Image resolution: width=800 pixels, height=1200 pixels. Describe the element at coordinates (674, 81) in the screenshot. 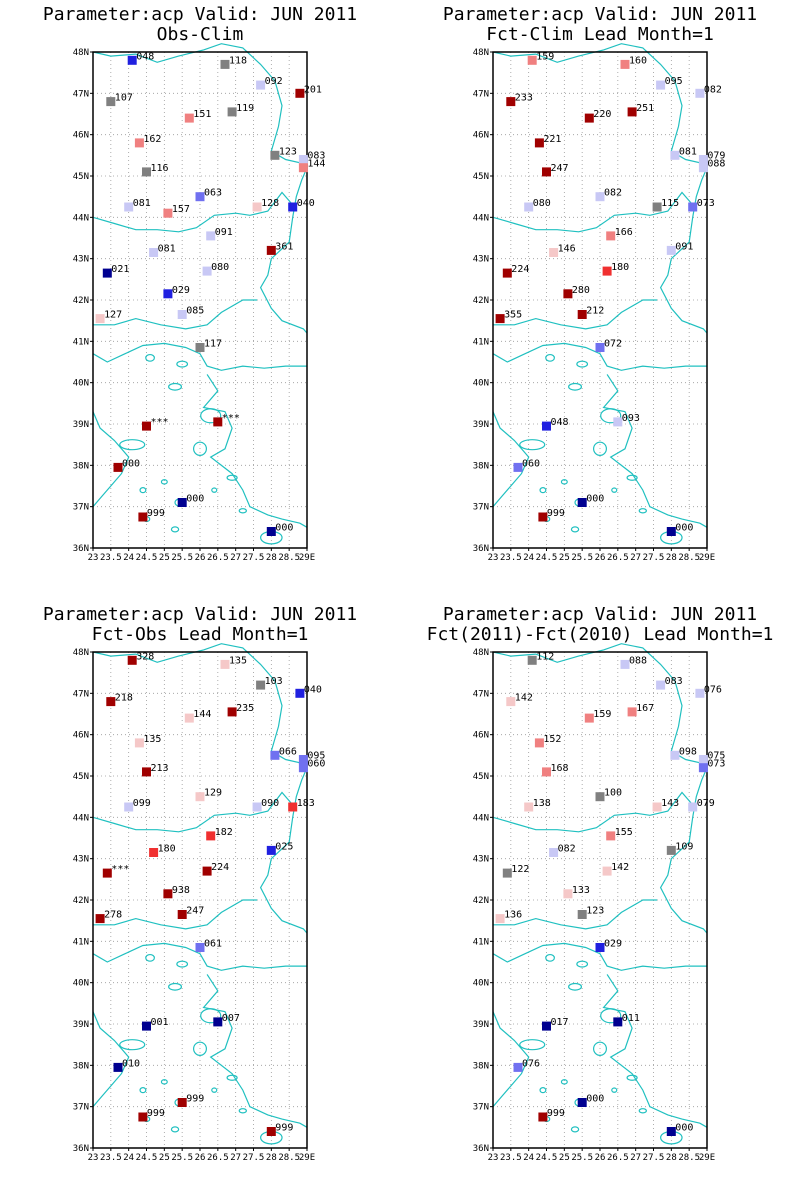

I see `station-value-label: 095` at that location.